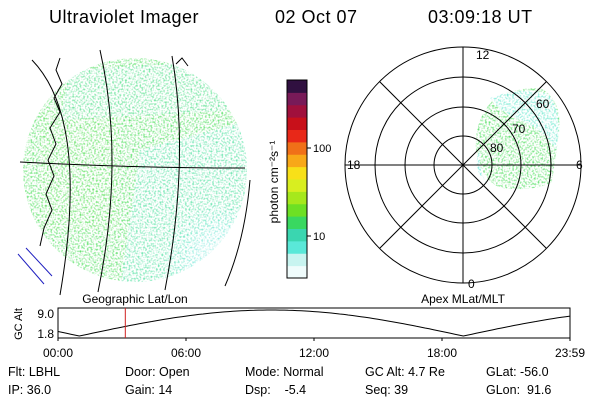 Image resolution: width=600 pixels, height=400 pixels. What do you see at coordinates (387, 390) in the screenshot?
I see `info-seq: Seq: 39` at bounding box center [387, 390].